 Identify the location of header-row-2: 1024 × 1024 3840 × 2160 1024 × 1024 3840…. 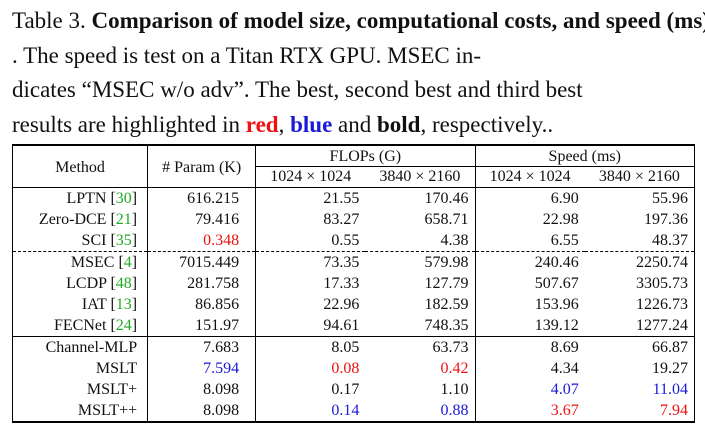
(354, 177).